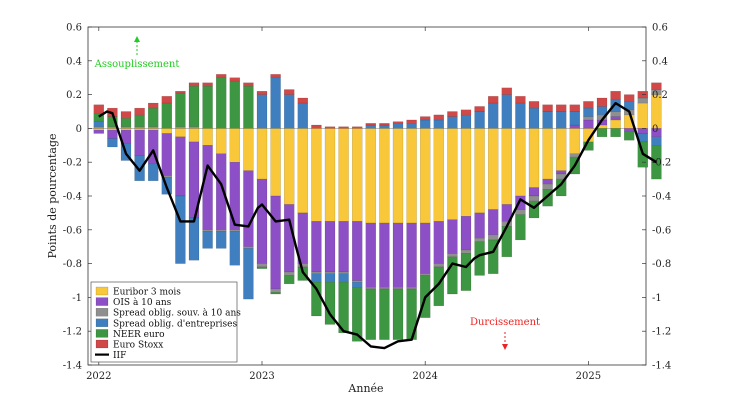 This screenshot has height=410, width=730. Describe the element at coordinates (98, 376) in the screenshot. I see `x-tick-label-2022: 2022` at that location.